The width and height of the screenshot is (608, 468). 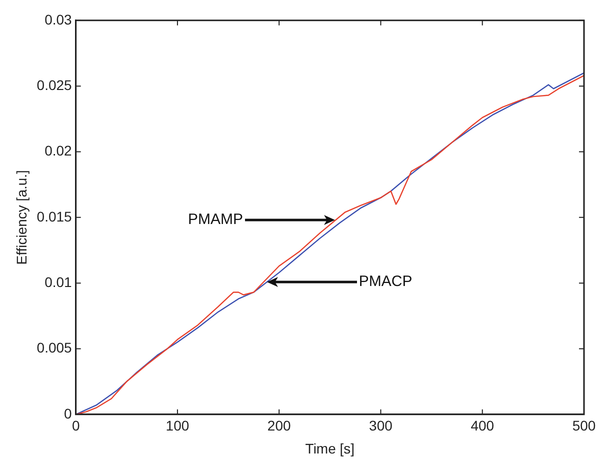 I want to click on x-tick-label: 300, so click(x=381, y=426).